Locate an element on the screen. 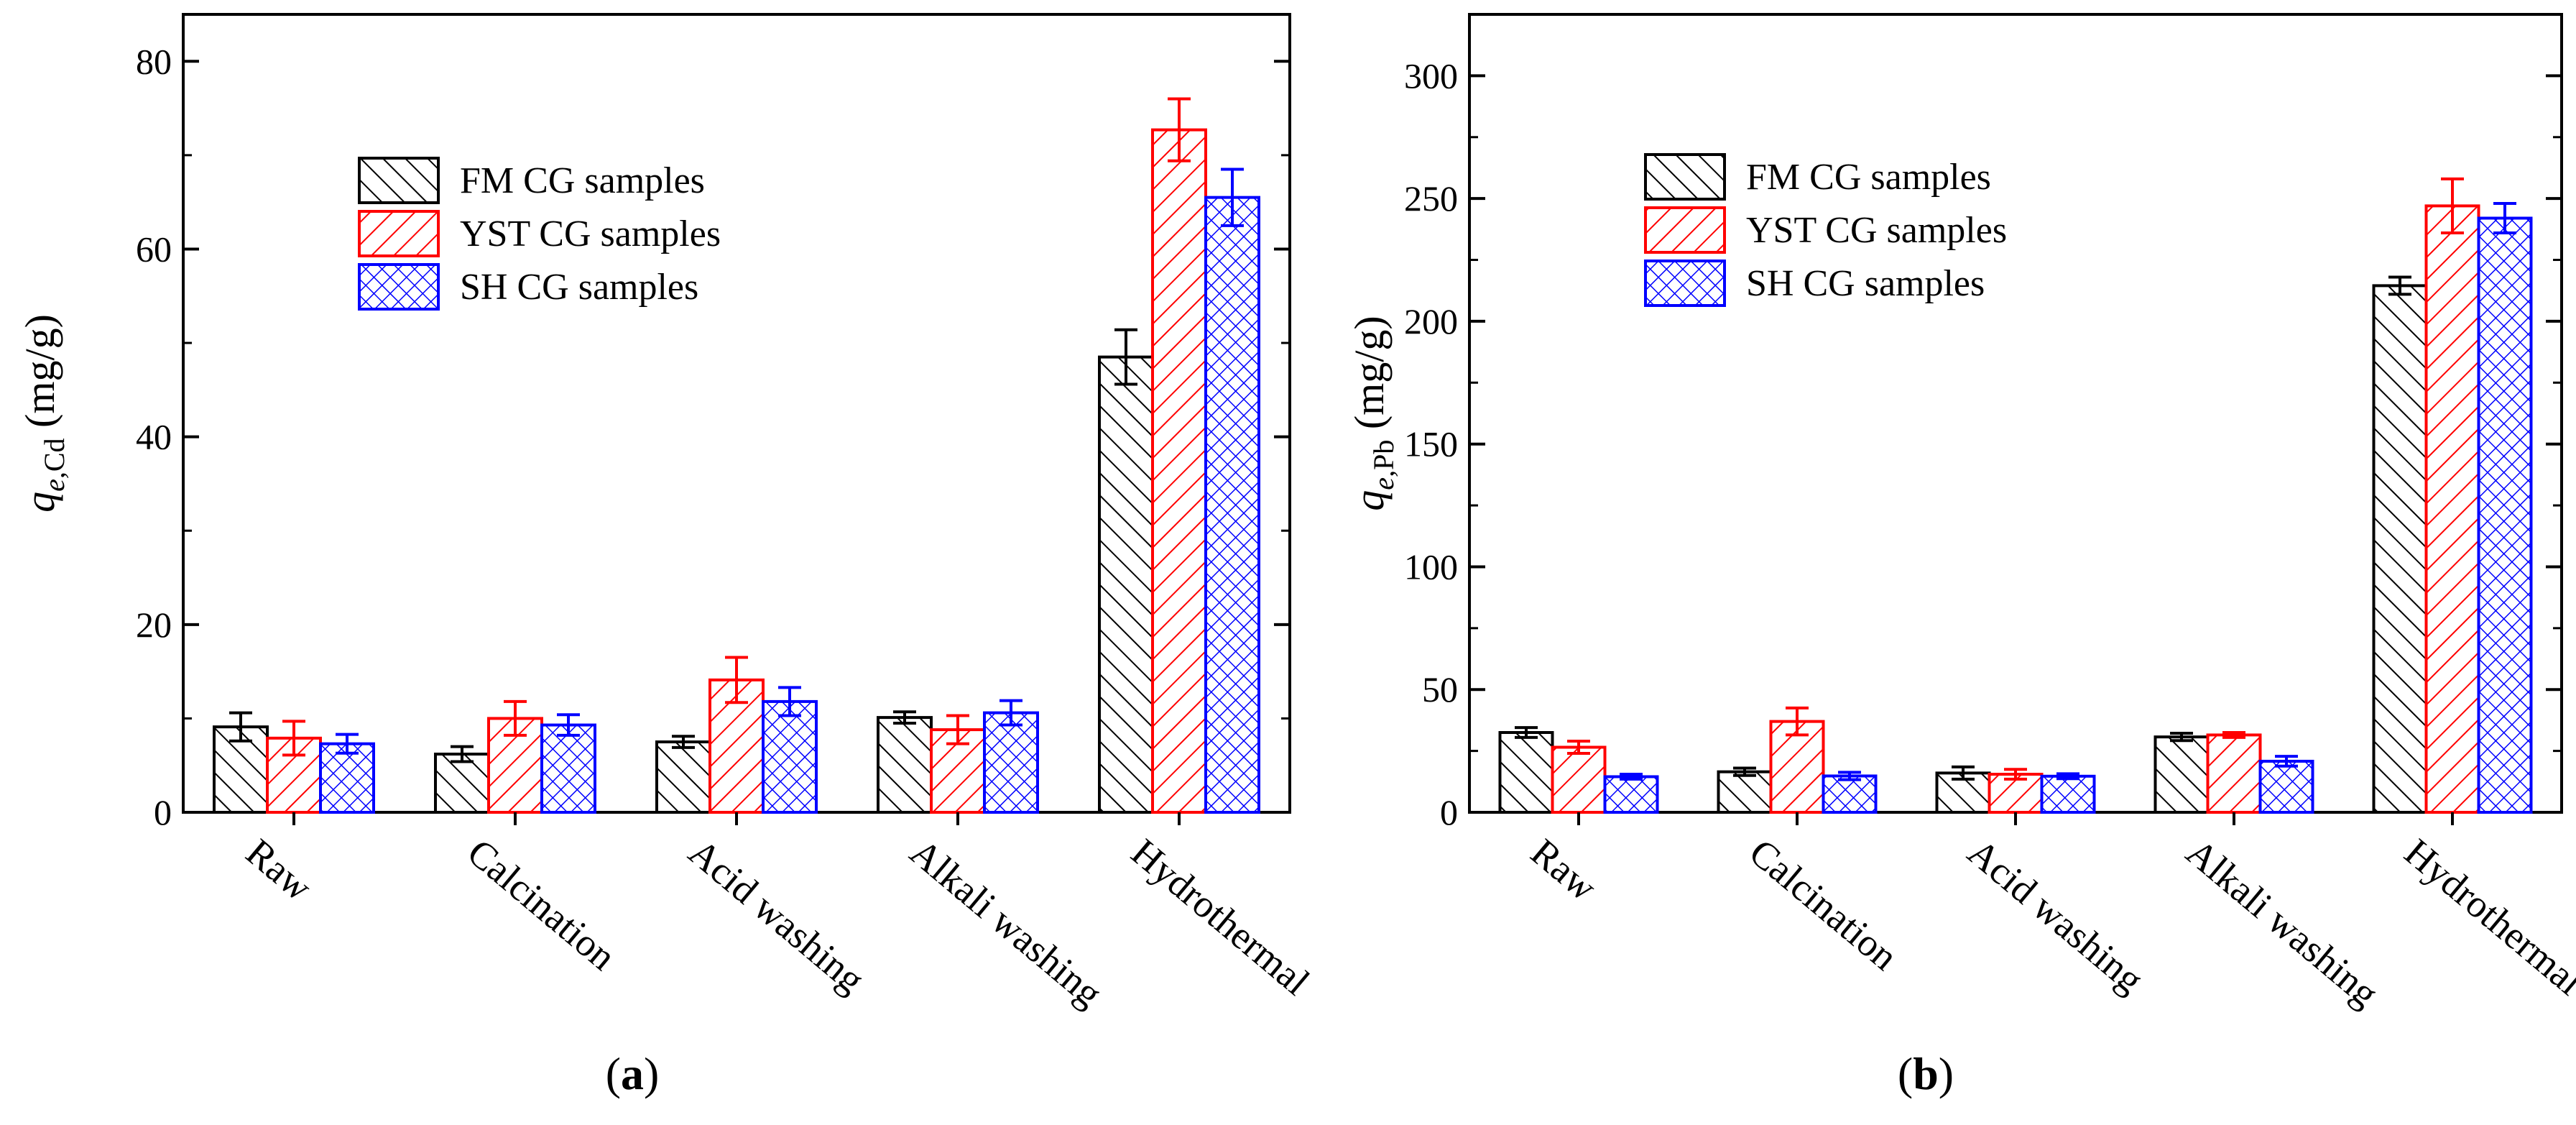 This screenshot has width=2576, height=1125. panel-label-letter-a: a is located at coordinates (632, 1073).